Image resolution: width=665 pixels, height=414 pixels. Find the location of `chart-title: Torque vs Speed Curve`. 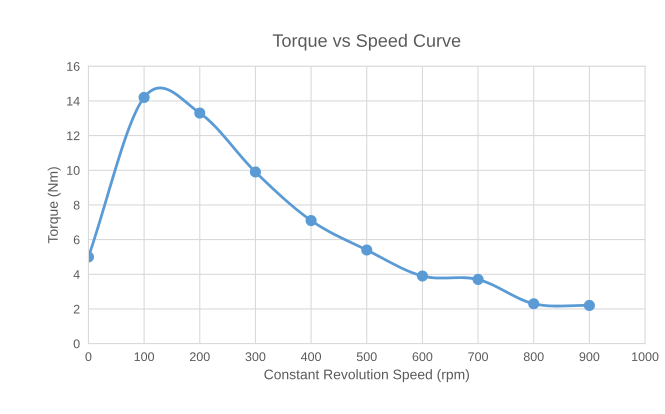

chart-title: Torque vs Speed Curve is located at coordinates (366, 42).